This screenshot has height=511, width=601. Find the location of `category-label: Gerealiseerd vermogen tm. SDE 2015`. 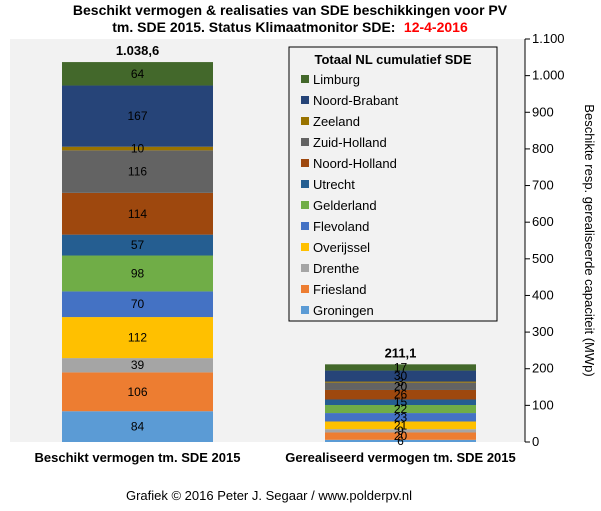

category-label: Gerealiseerd vermogen tm. SDE 2015 is located at coordinates (400, 457).